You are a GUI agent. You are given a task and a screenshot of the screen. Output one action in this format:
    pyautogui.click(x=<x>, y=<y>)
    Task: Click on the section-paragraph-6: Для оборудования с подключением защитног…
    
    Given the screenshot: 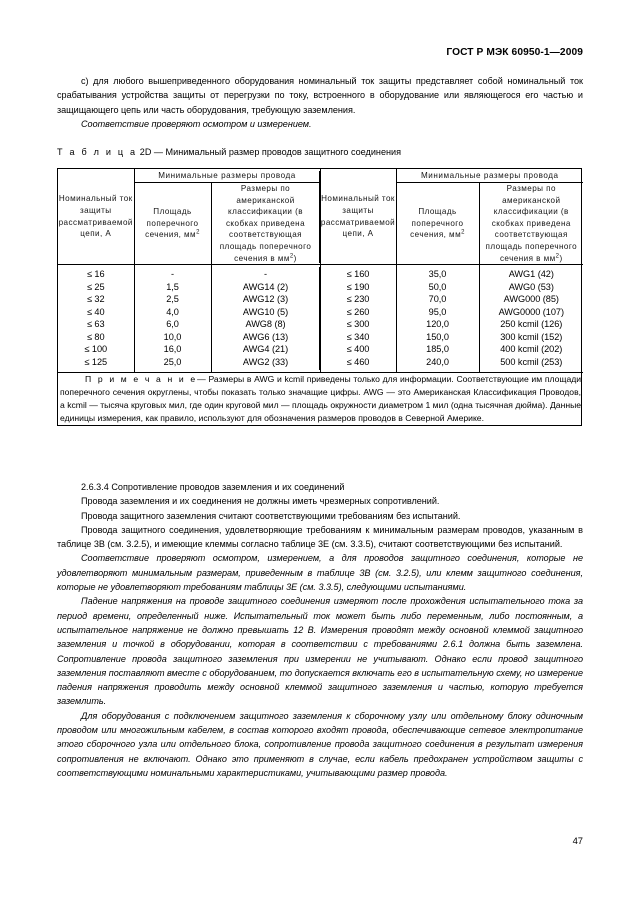 What is the action you would take?
    pyautogui.click(x=320, y=744)
    